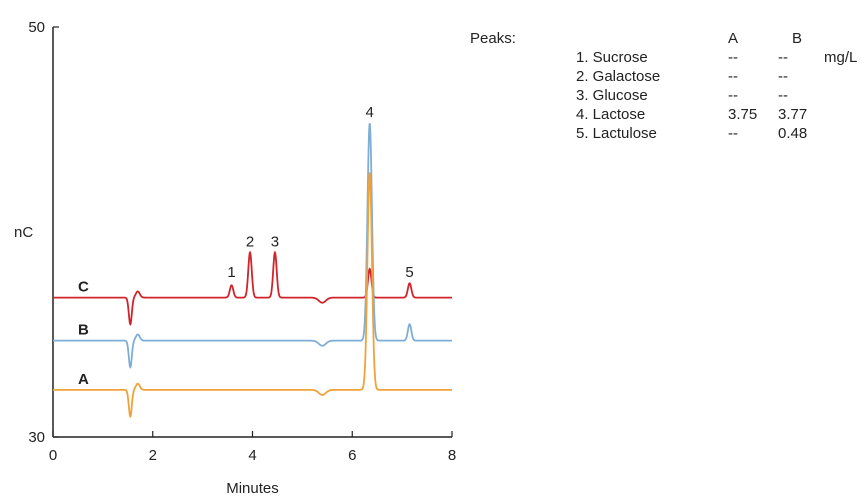 Image resolution: width=868 pixels, height=503 pixels. I want to click on y-tick-label: 30, so click(36, 437).